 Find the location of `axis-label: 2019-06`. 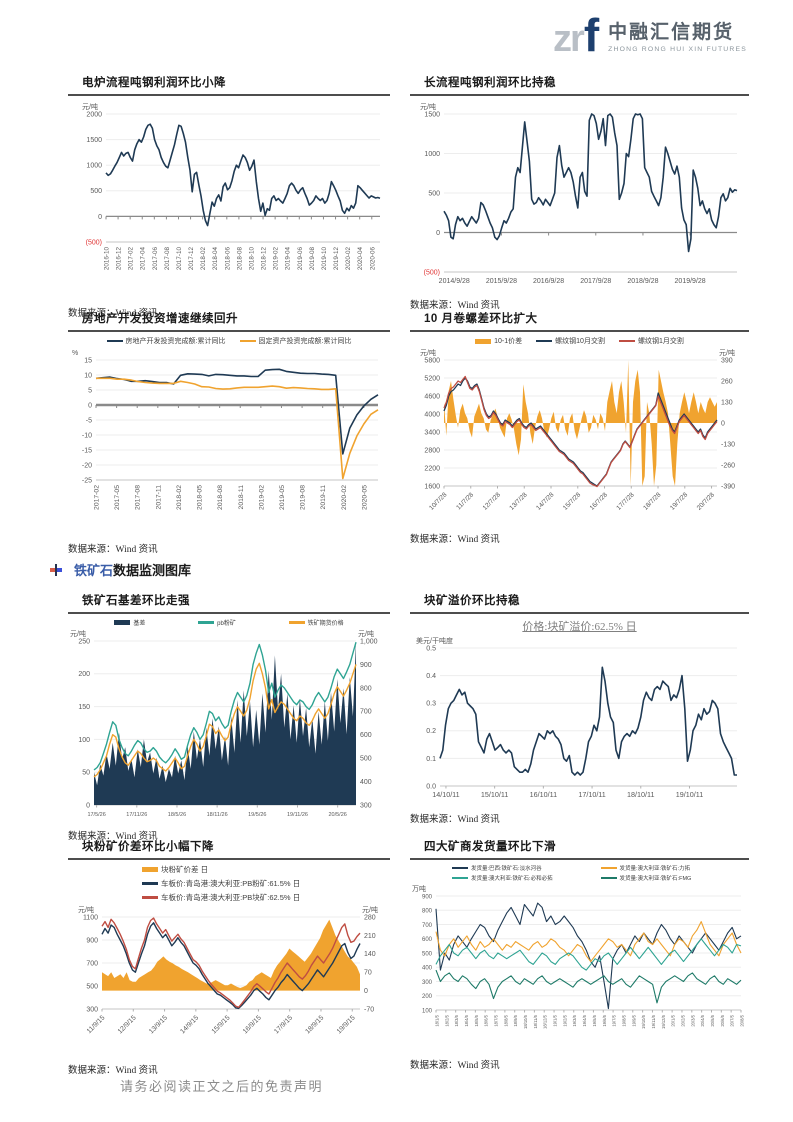

axis-label: 2019-06 is located at coordinates (300, 259).